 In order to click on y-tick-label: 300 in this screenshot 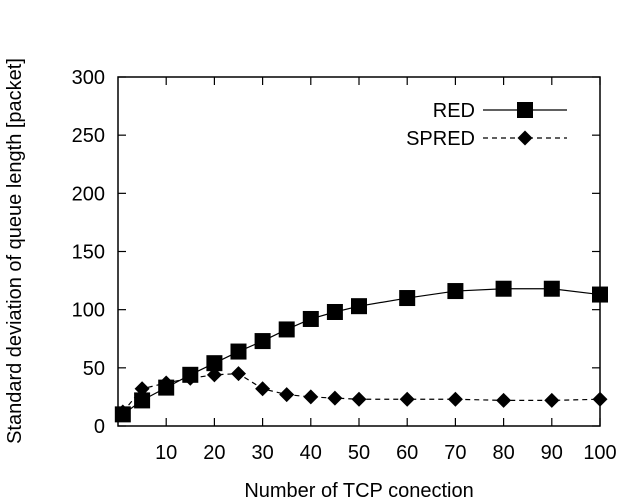, I will do `click(88, 78)`.